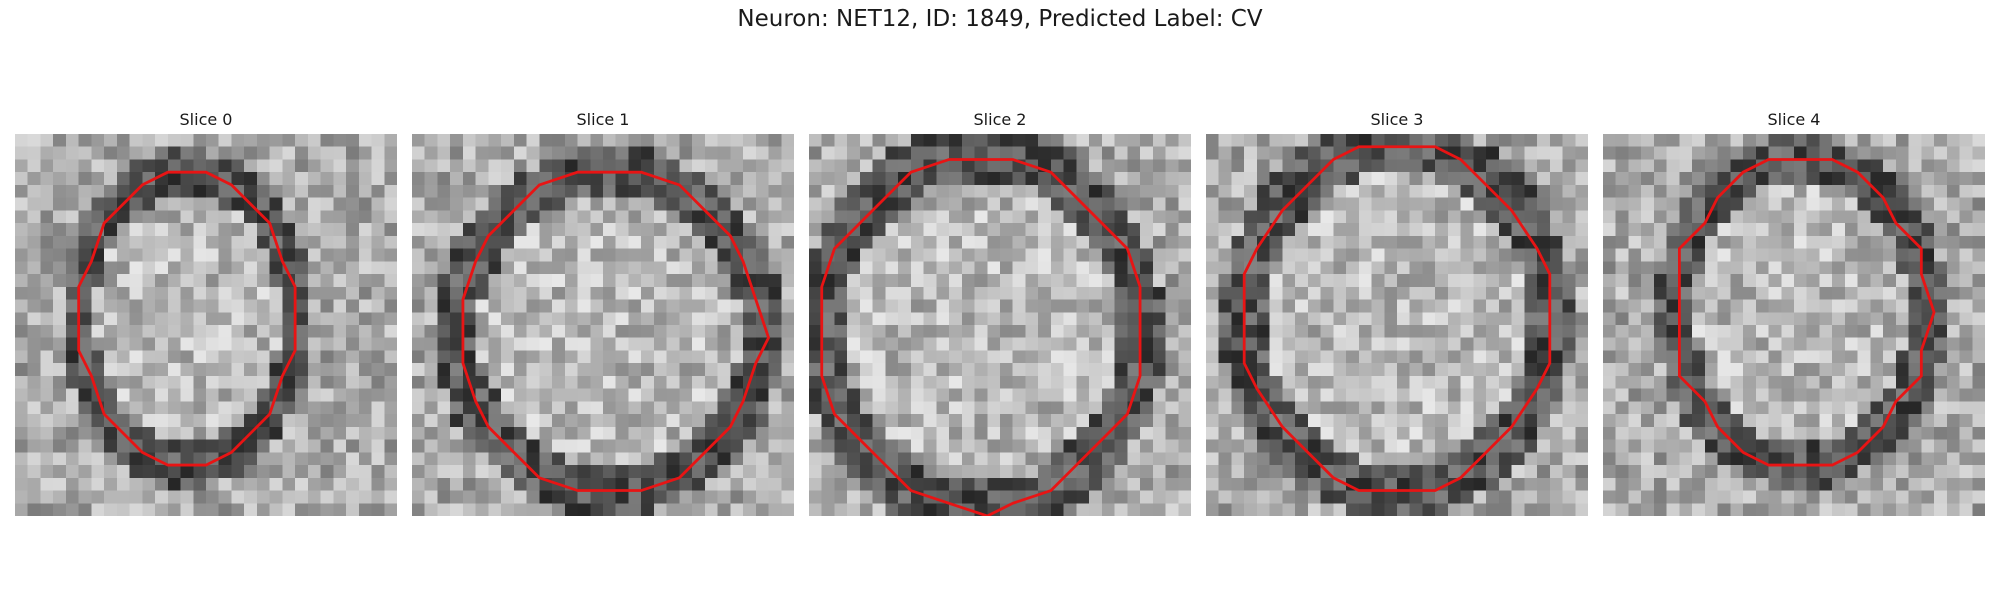  I want to click on slice-title: Slice 0, so click(206, 119).